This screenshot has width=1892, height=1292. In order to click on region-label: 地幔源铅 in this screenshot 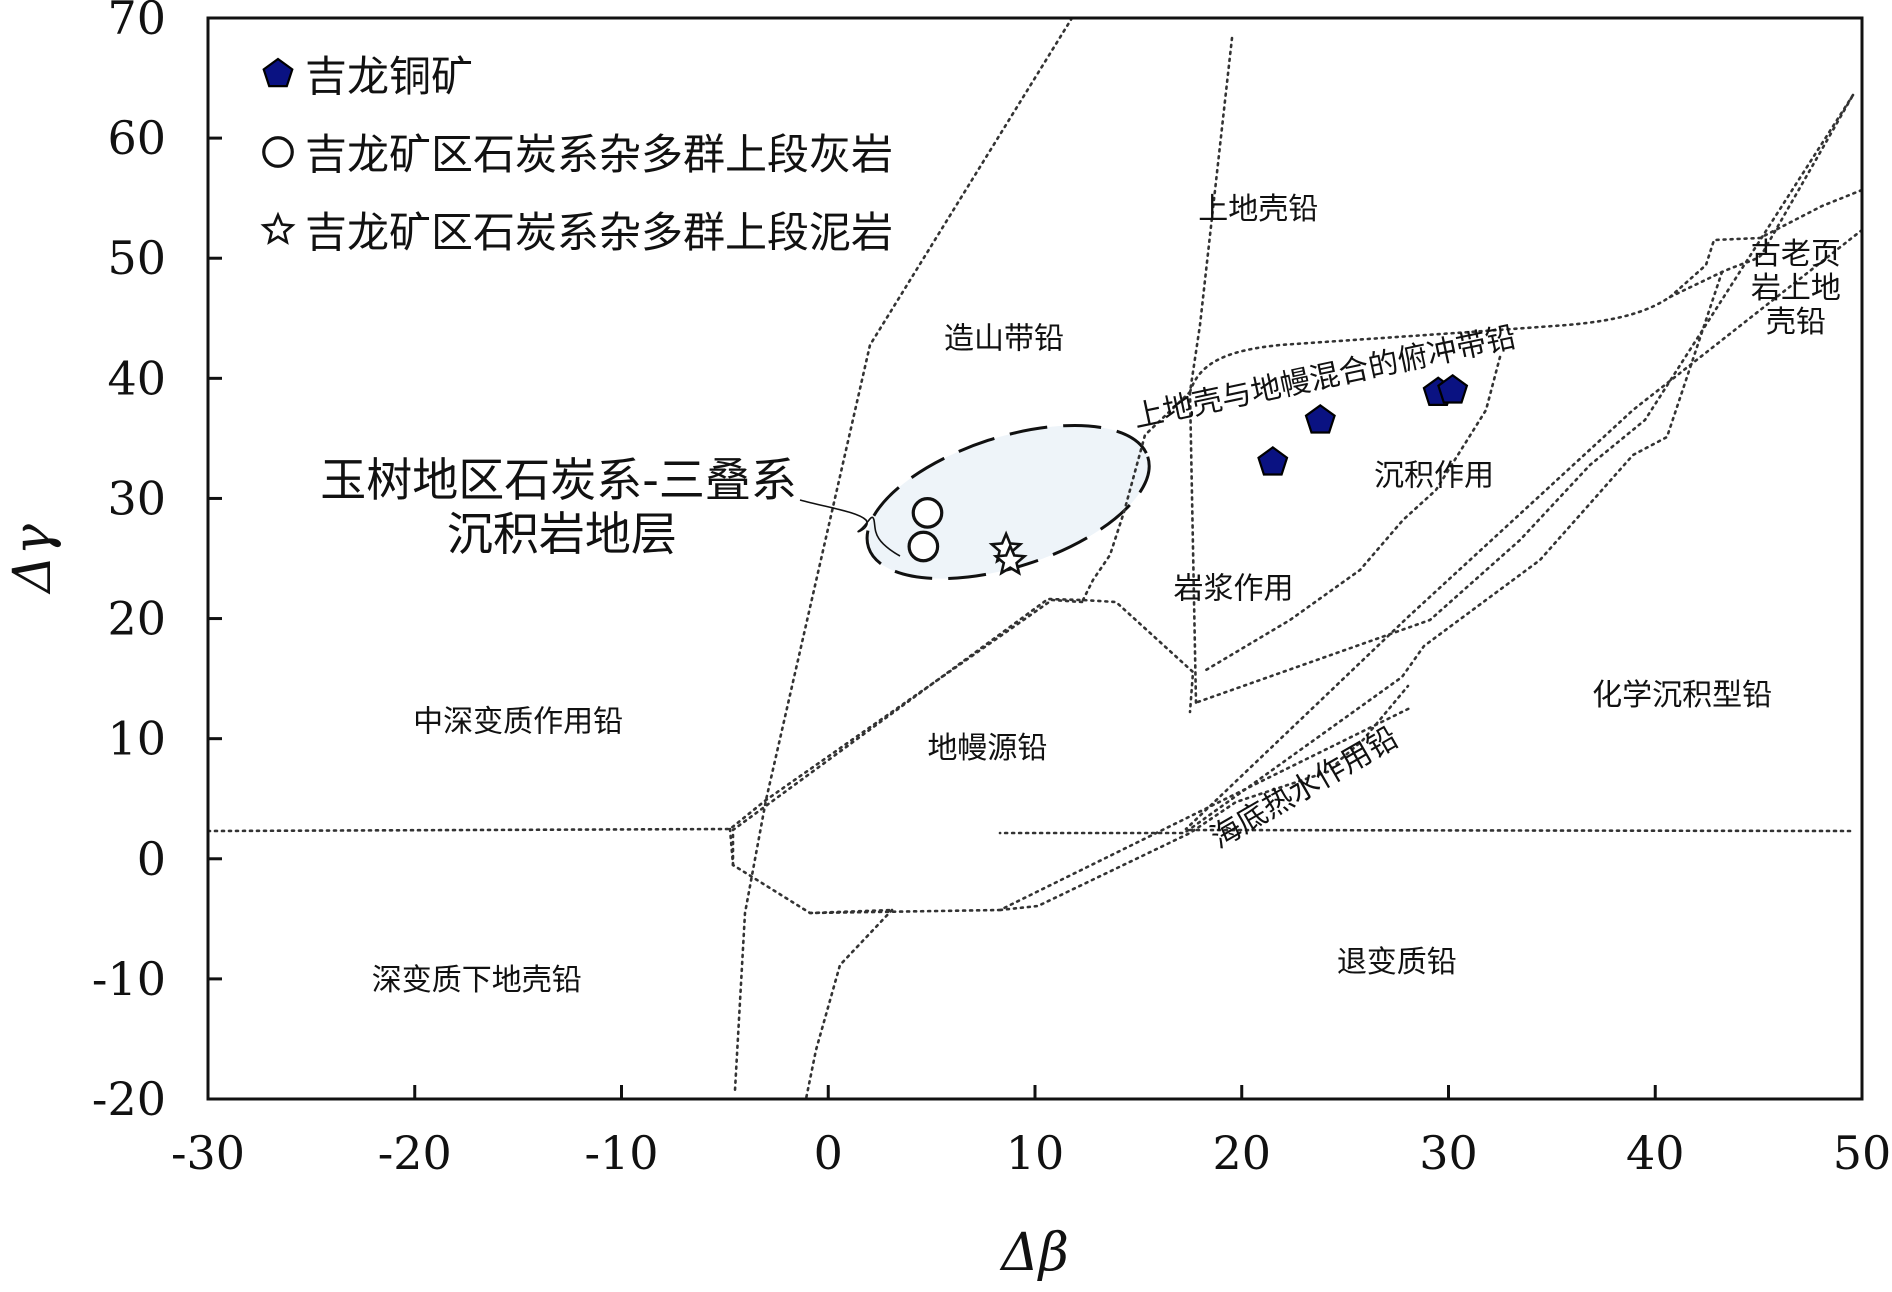, I will do `click(987, 748)`.